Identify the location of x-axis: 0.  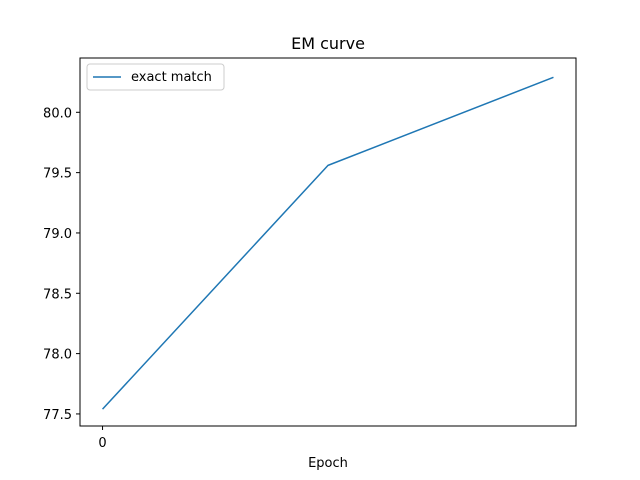
(102, 438).